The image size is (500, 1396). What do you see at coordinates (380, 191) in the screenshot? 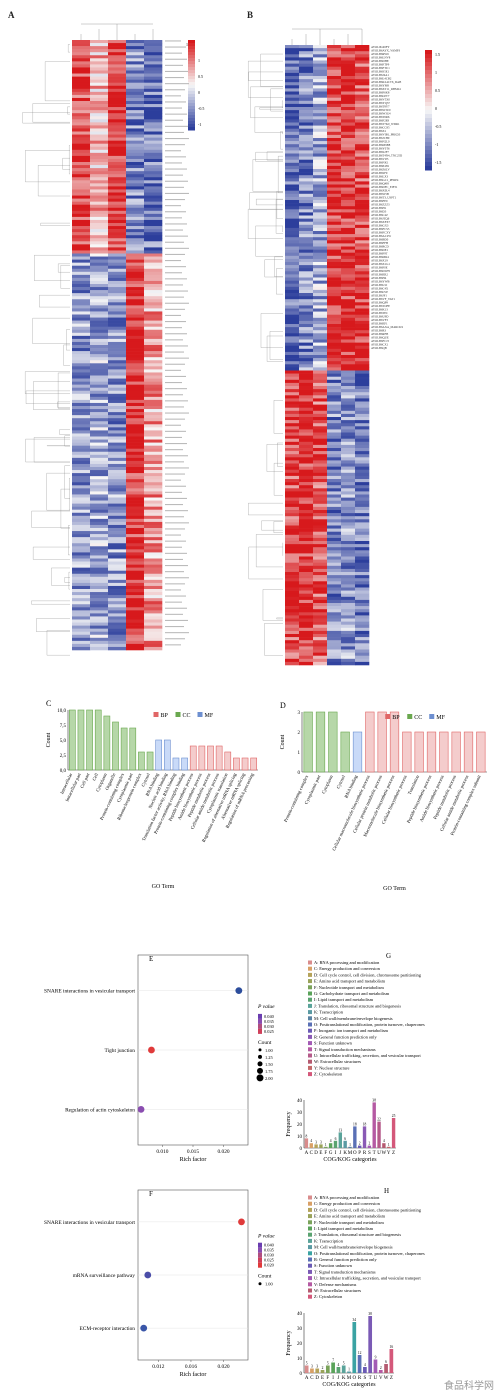
I see `heatmap-b-gene-label: AYOLB6X0L4` at bounding box center [380, 191].